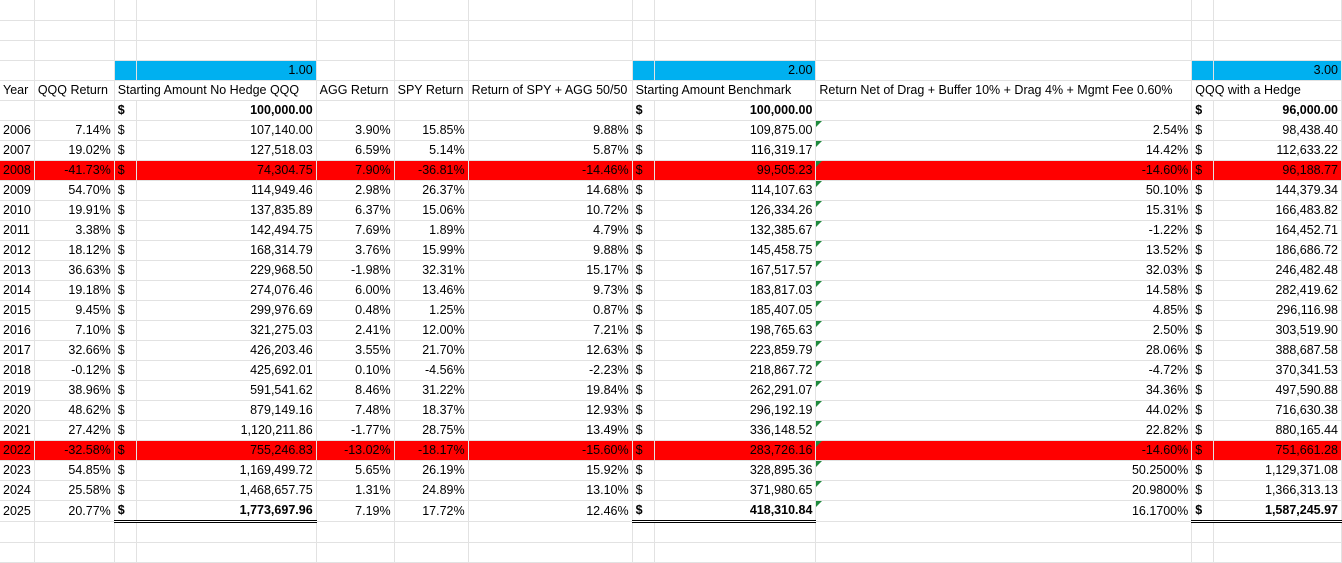 This screenshot has height=563, width=1342. Describe the element at coordinates (74, 430) in the screenshot. I see `qqq-return-cell: 27.42%` at that location.